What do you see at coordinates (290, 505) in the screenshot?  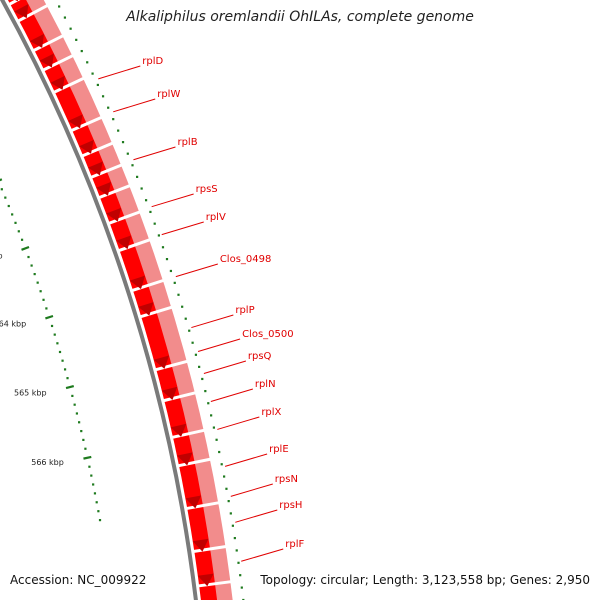 I see `gene-label: rpsH` at bounding box center [290, 505].